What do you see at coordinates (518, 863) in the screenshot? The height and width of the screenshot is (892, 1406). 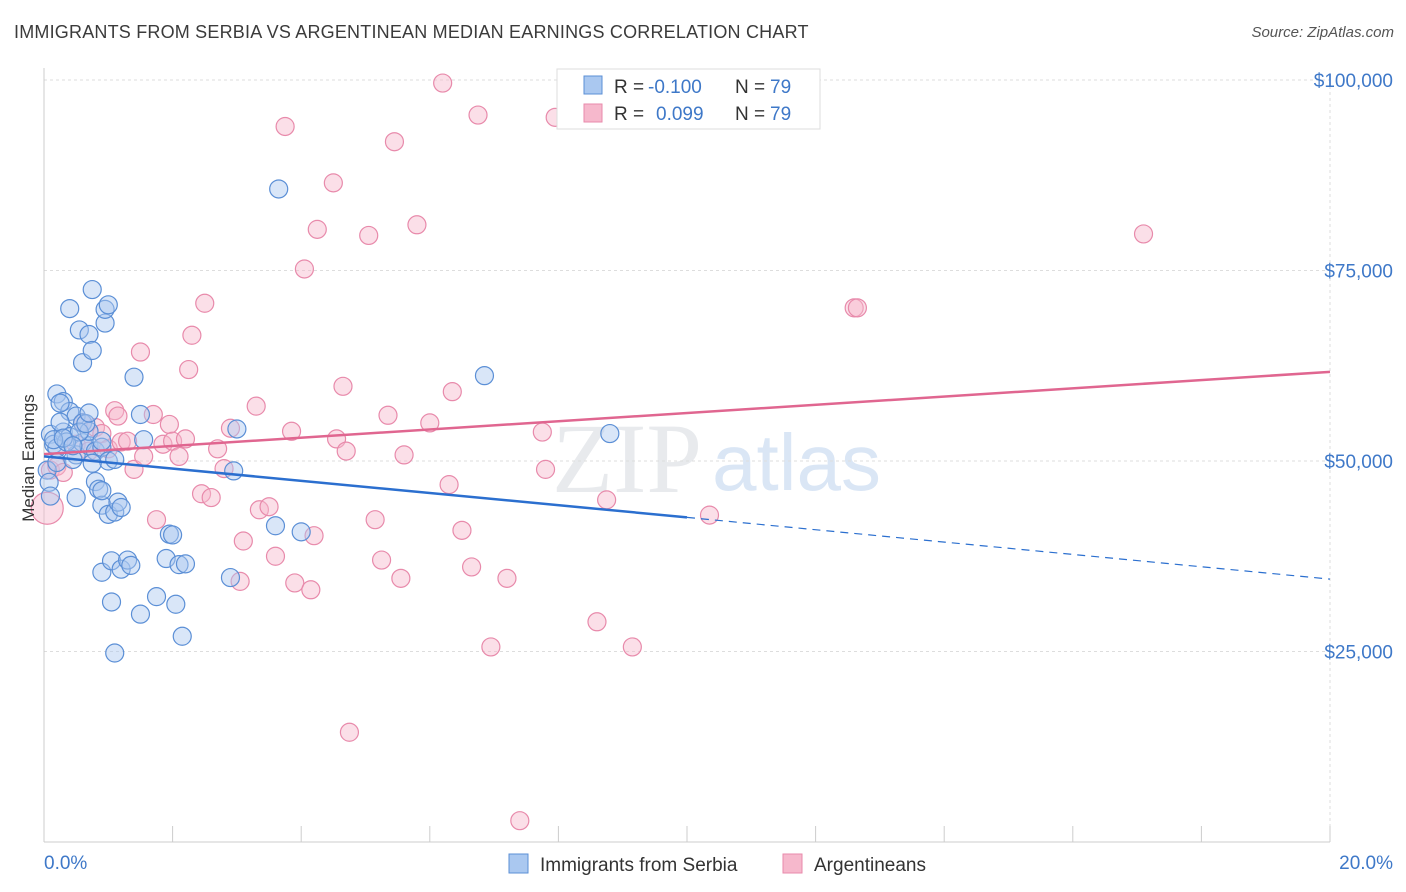 I see `bottom-legend-swatch-serbia` at bounding box center [518, 863].